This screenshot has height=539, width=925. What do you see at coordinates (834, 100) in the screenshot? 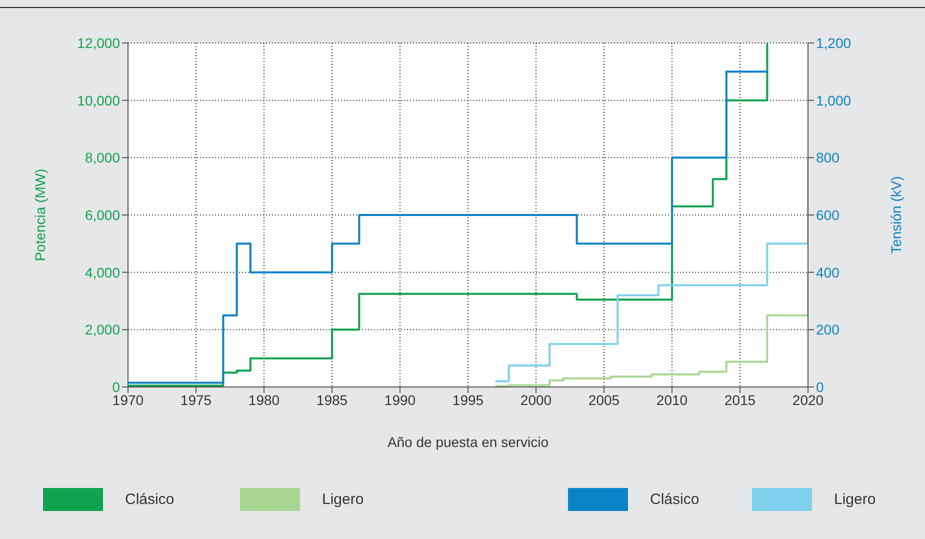
I see `y2-tick-label: 1,000` at bounding box center [834, 100].